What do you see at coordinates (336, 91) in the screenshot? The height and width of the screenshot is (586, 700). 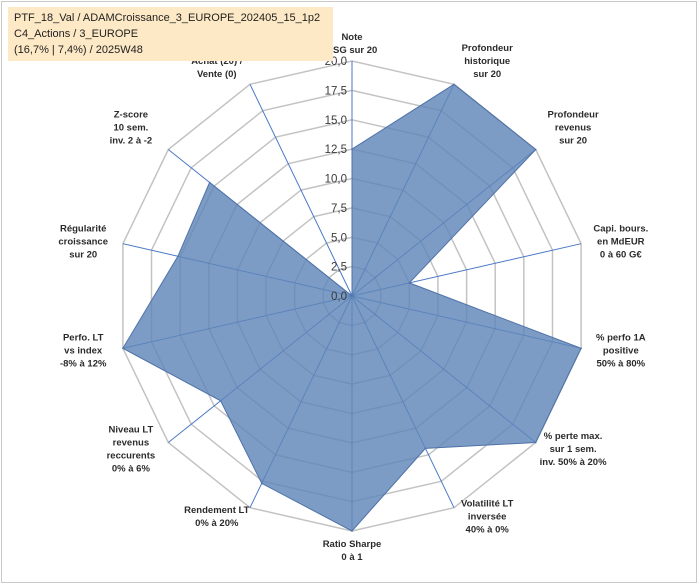 I see `tick-label: 17,5` at bounding box center [336, 91].